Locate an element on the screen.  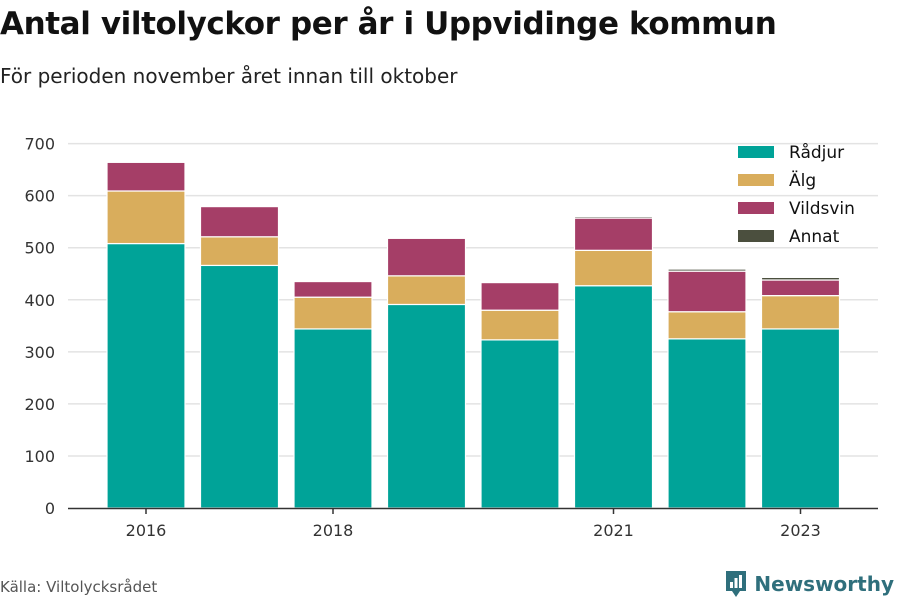
y-tick-label: 100 is located at coordinates (39, 456).